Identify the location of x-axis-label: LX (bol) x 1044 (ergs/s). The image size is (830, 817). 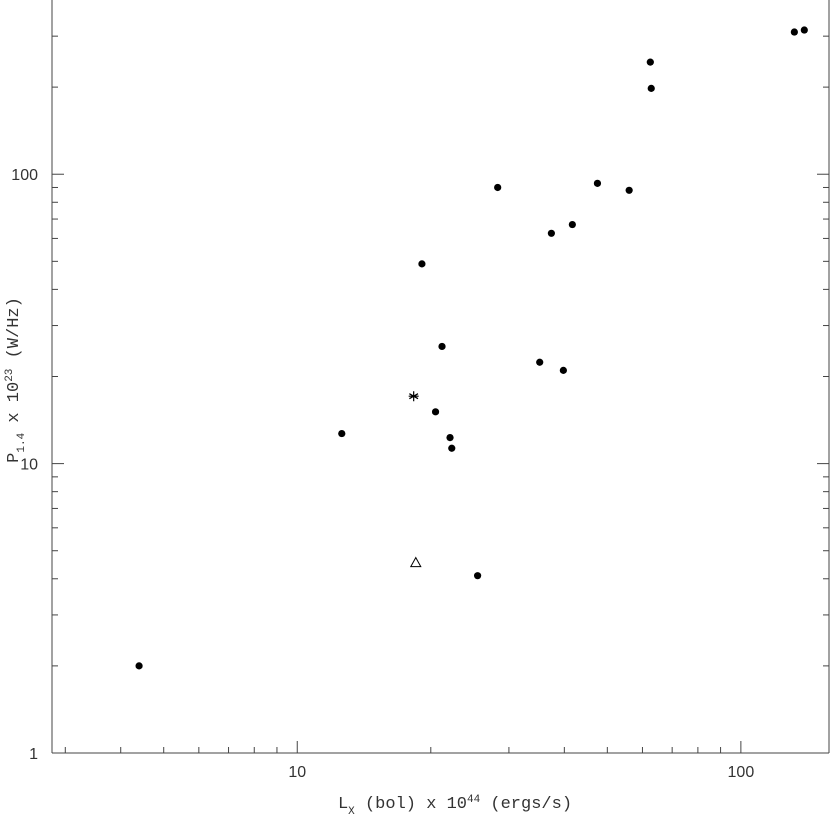
(455, 805).